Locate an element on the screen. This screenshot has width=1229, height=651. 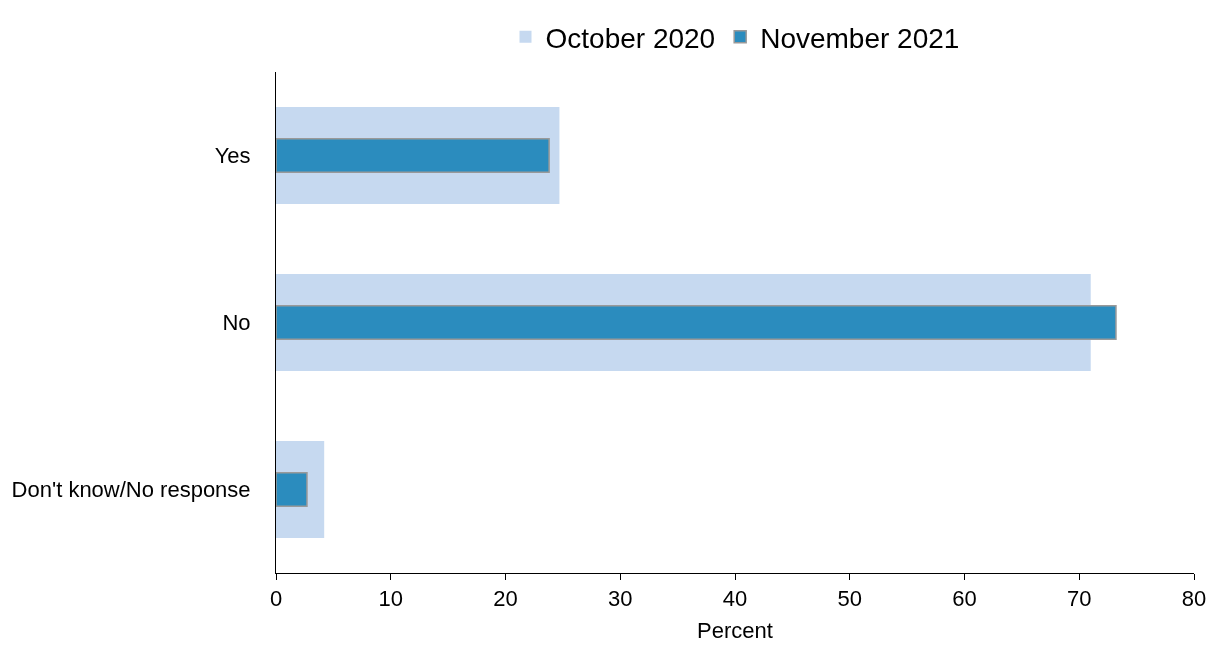
x-tick-label: 80 is located at coordinates (1194, 599).